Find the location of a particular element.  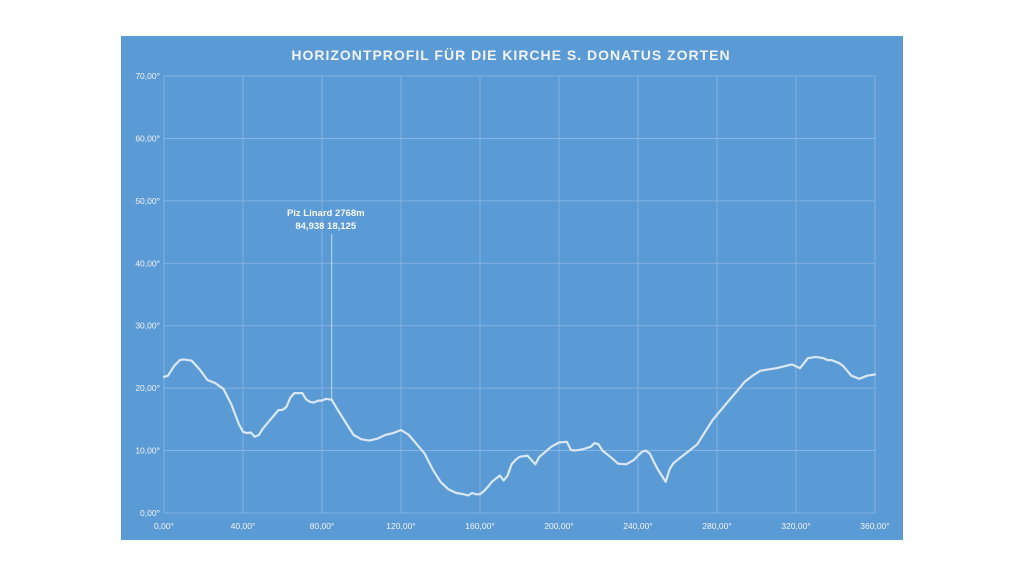

x-tick-label: 240,00° is located at coordinates (637, 526).